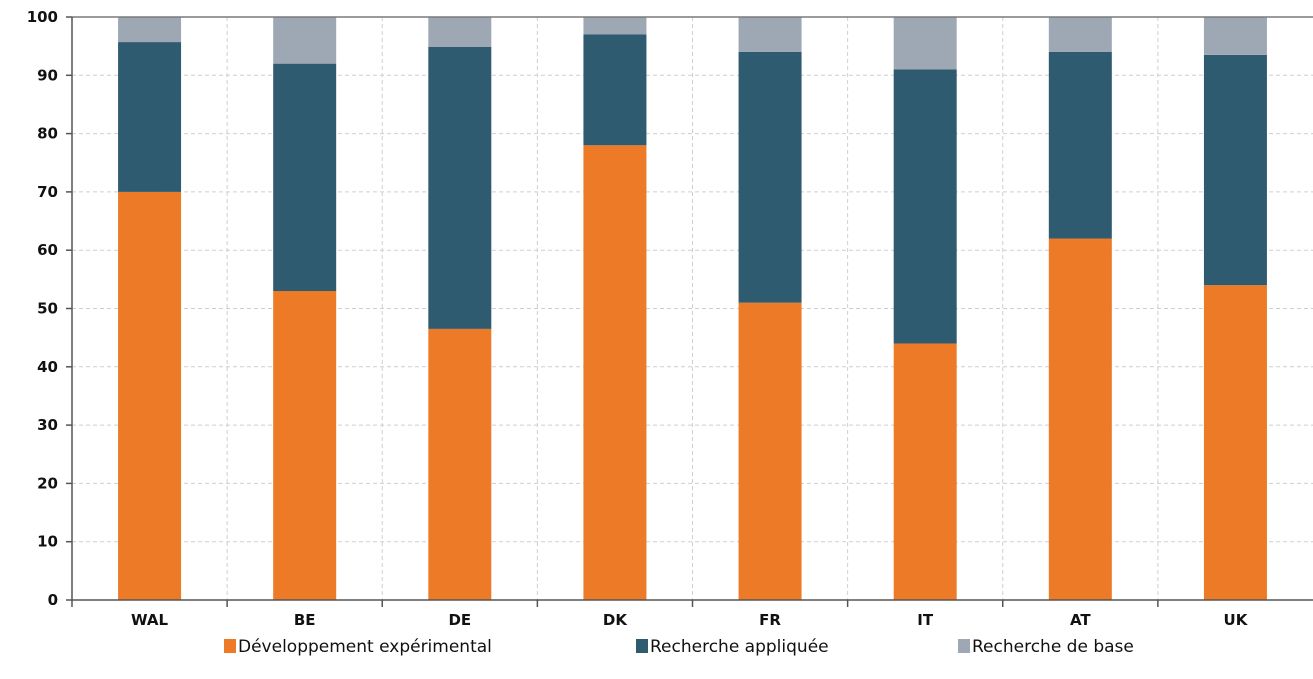 The height and width of the screenshot is (679, 1313). Describe the element at coordinates (47, 75) in the screenshot. I see `y-tick-label: 90` at that location.